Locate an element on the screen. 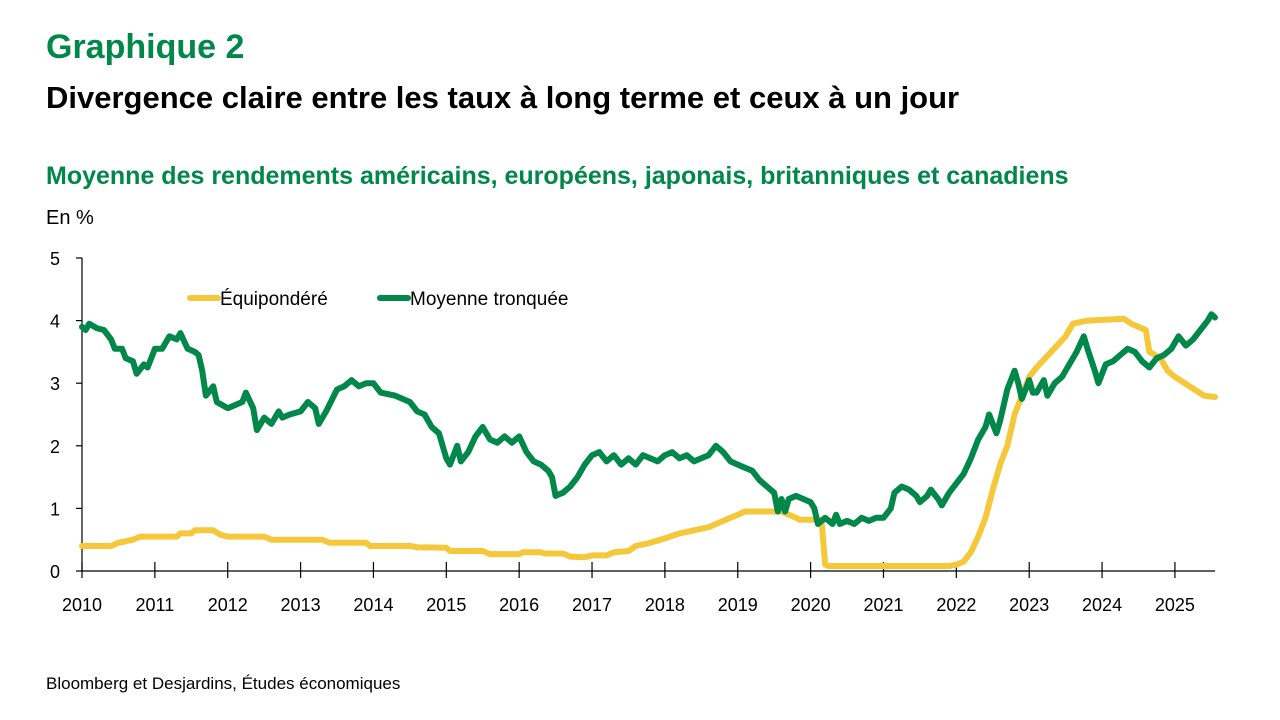  y-tick-label: 2 is located at coordinates (55, 447).